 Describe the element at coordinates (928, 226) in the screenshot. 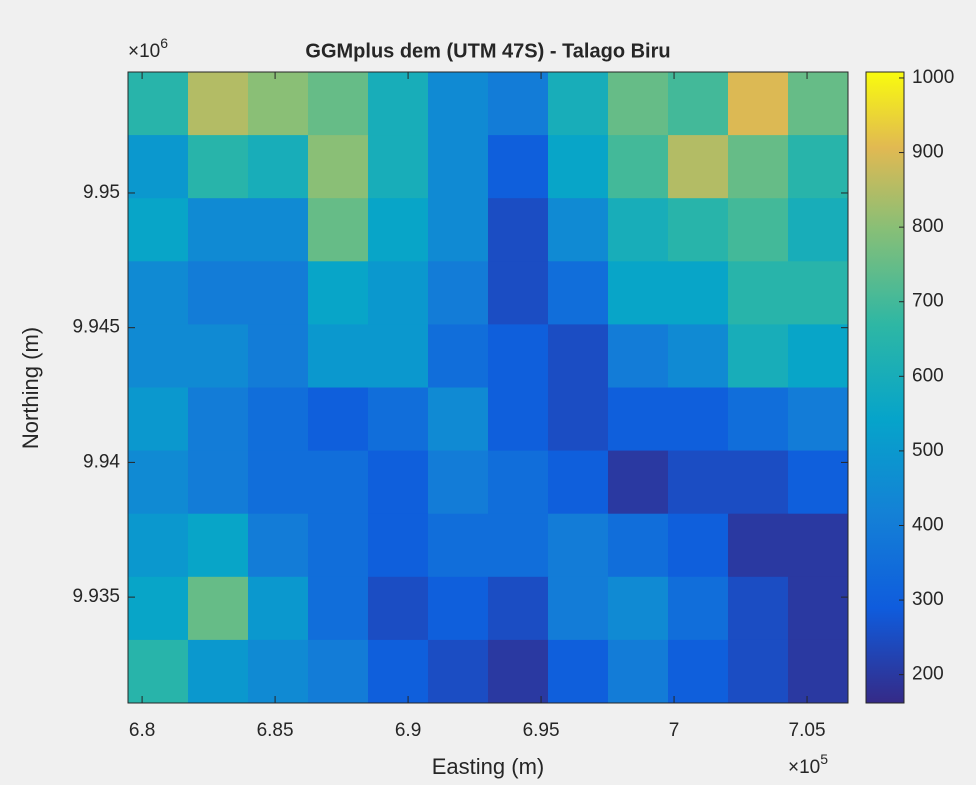

I see `colorbar-tick-label: 800` at that location.